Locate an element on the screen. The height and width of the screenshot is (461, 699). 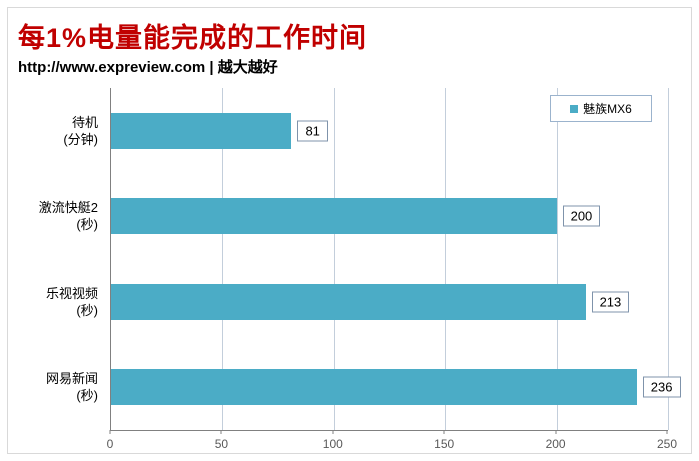
legend-label: 魅族MX6 is located at coordinates (607, 109).